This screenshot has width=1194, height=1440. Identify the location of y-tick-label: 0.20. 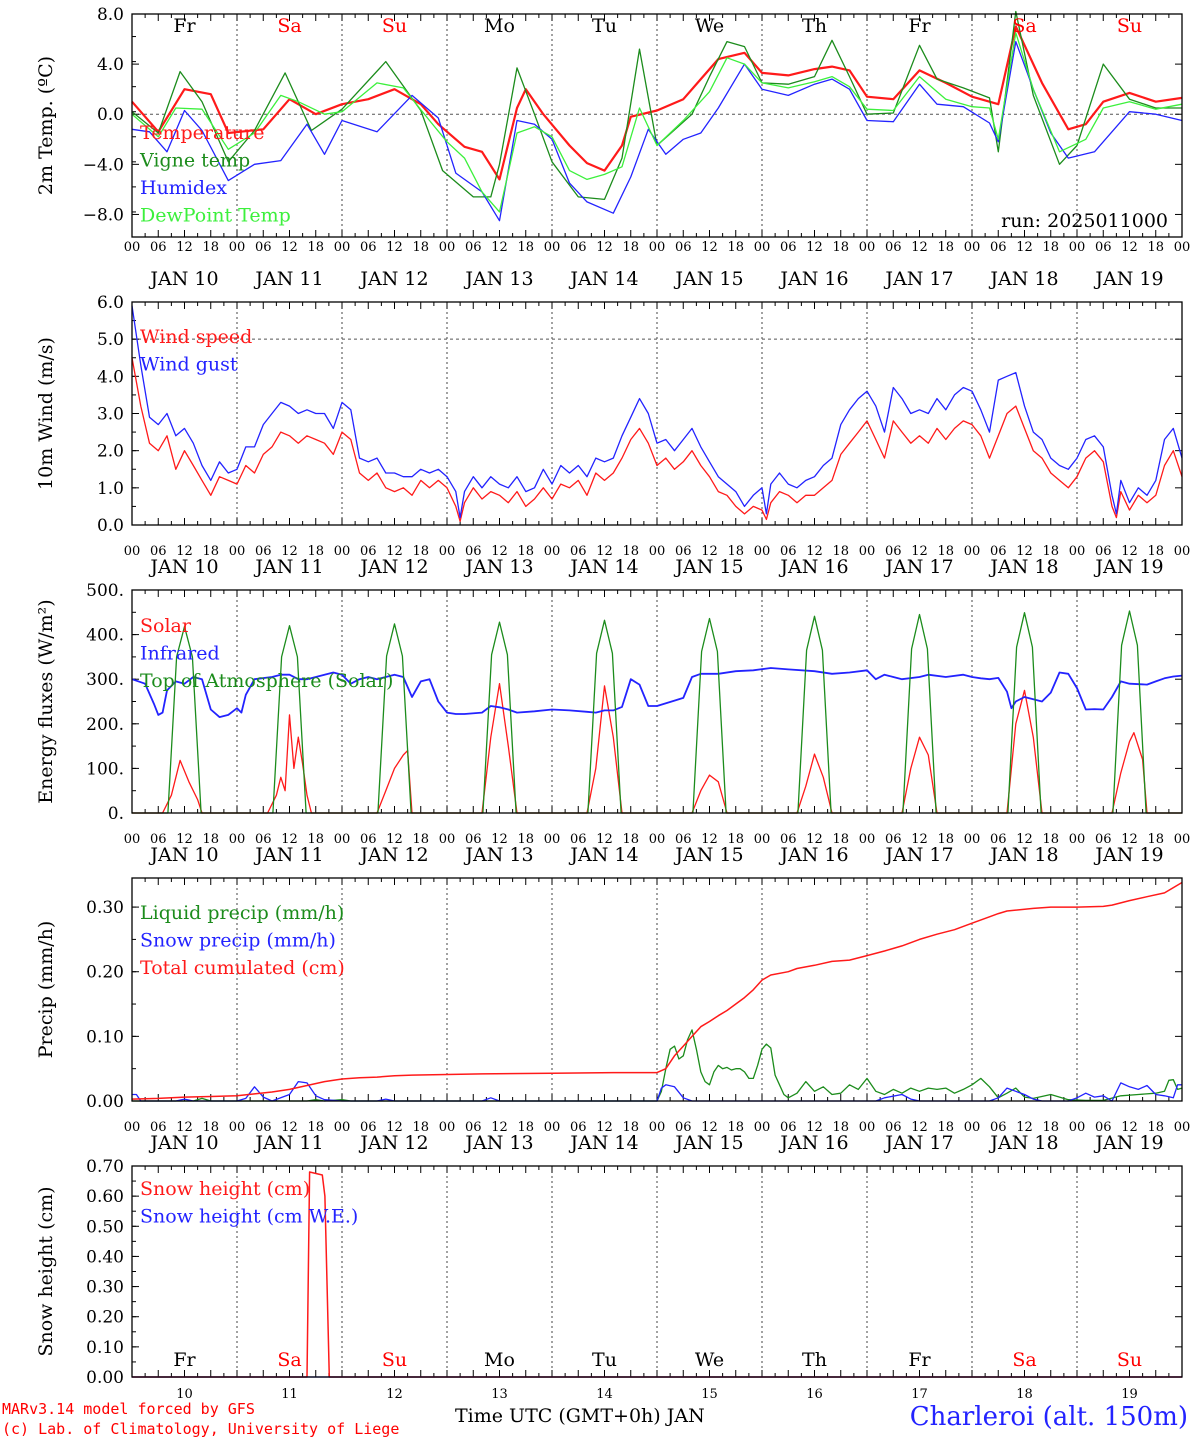
(105, 973).